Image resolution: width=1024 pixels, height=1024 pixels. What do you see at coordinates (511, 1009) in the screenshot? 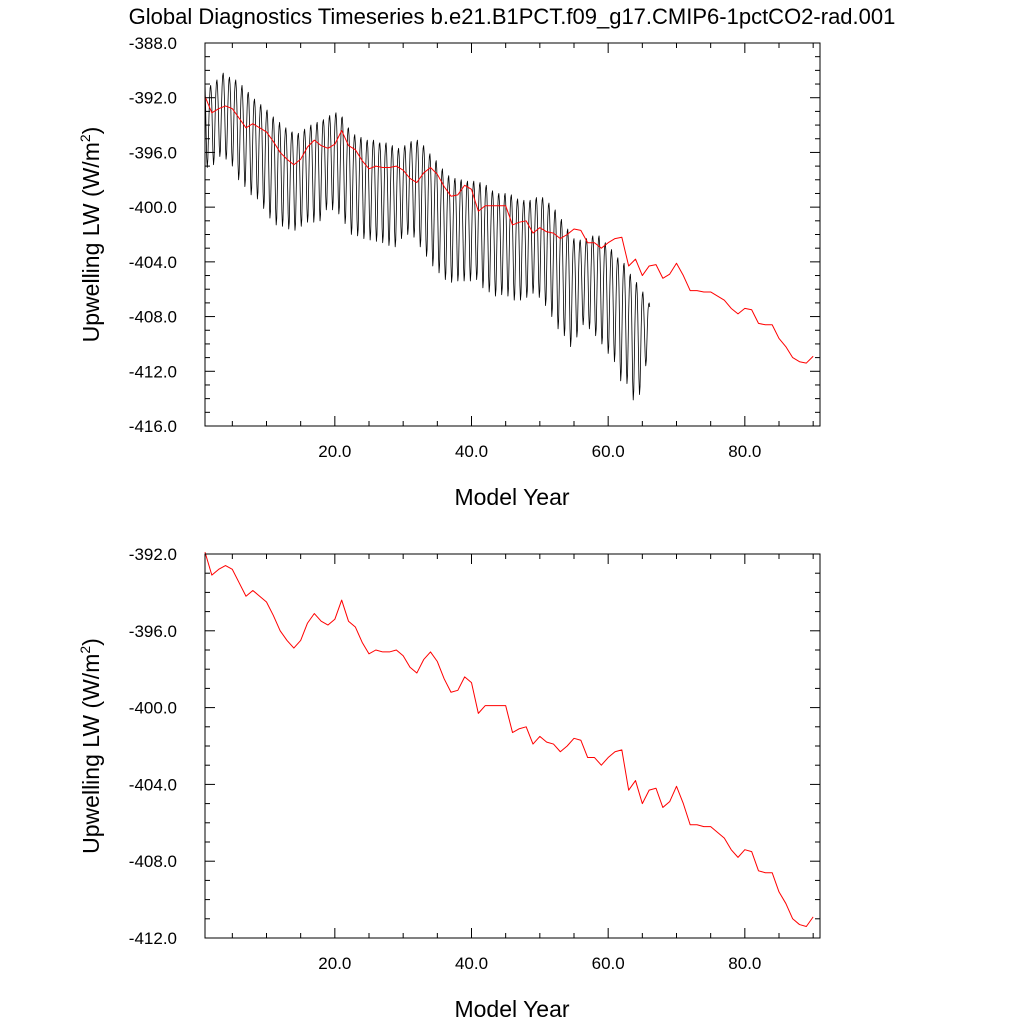
I see `panel-bottom-x-axis-title: Model Year` at bounding box center [511, 1009].